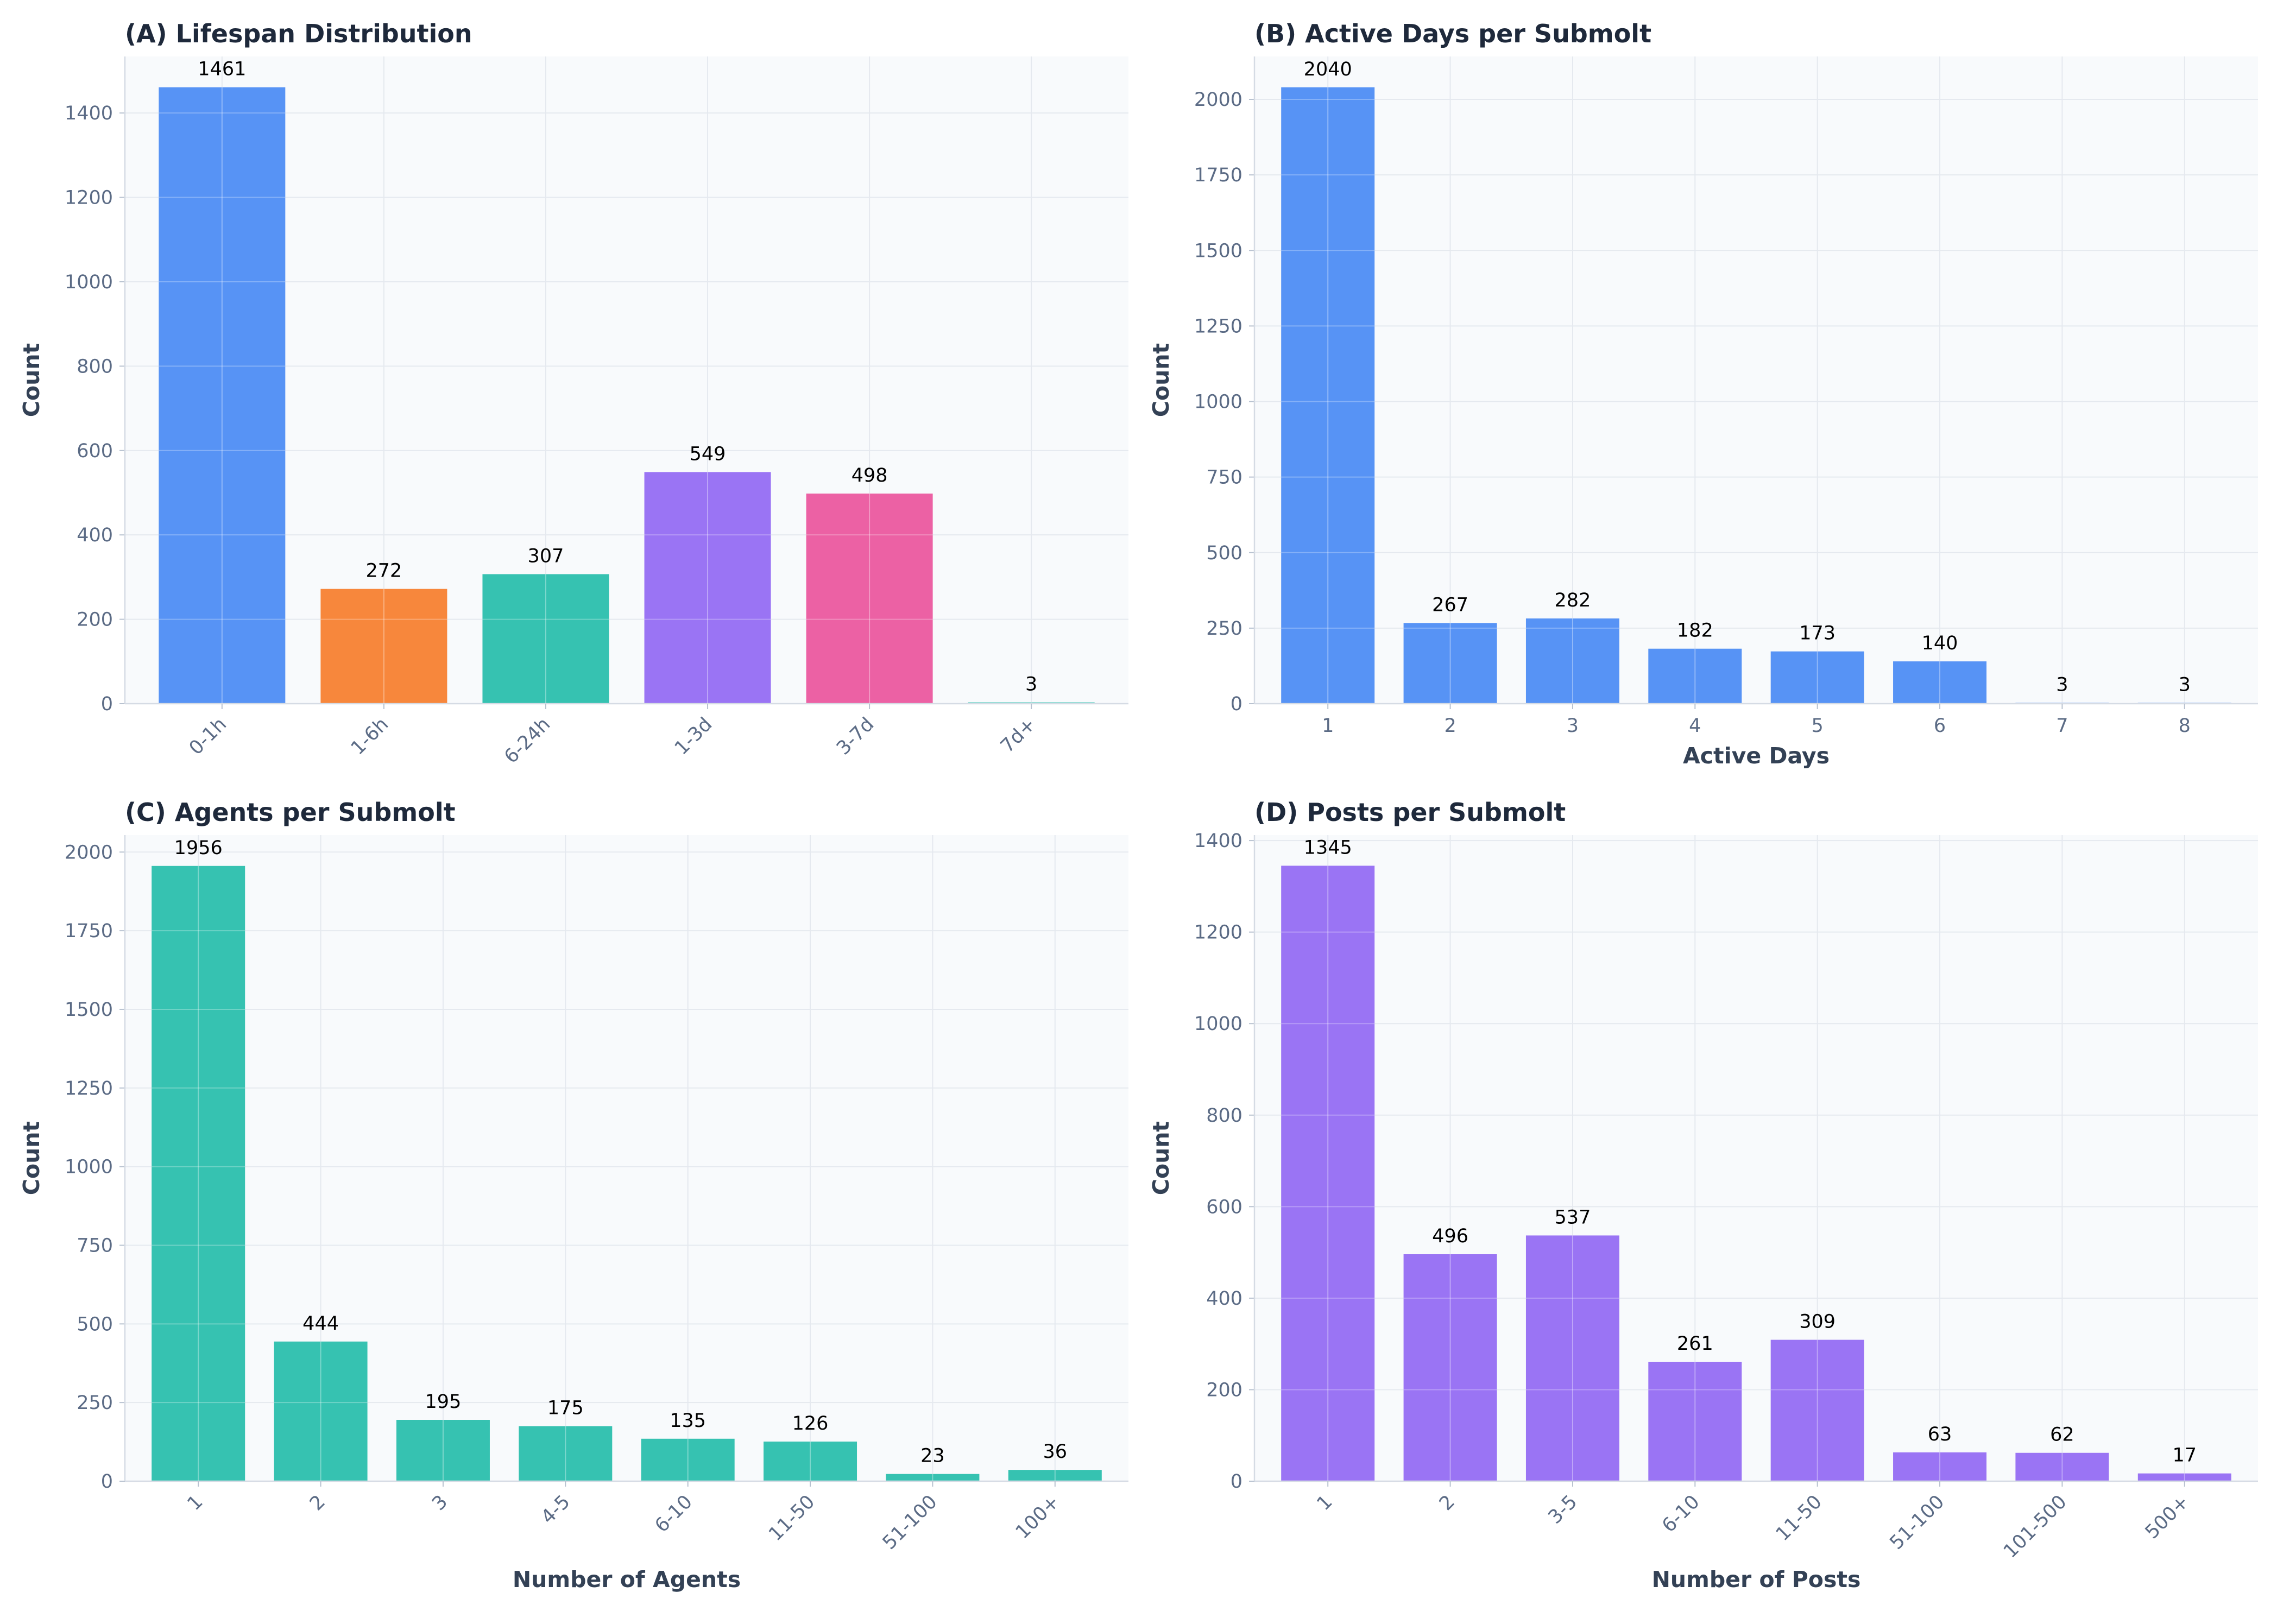 Image resolution: width=2277 pixels, height=1624 pixels. I want to click on bar-1-3d, so click(707, 588).